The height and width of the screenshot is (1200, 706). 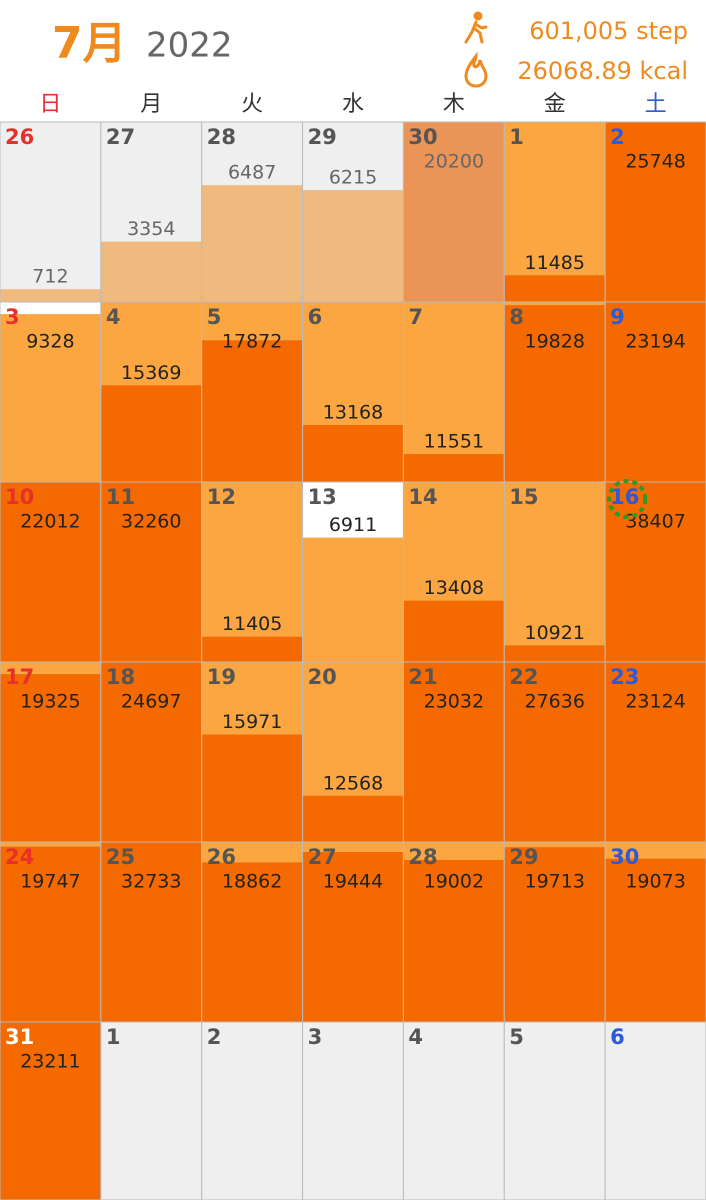 I want to click on day-number: 21, so click(x=422, y=677).